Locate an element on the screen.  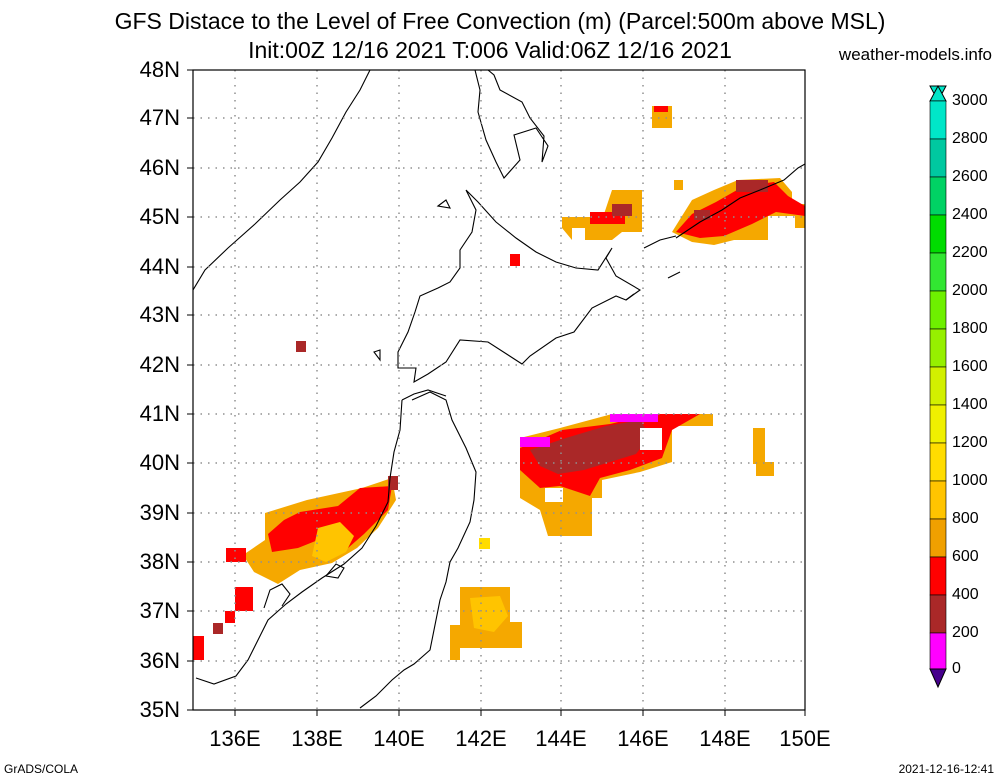
colorbar-label: 1000 is located at coordinates (970, 480).